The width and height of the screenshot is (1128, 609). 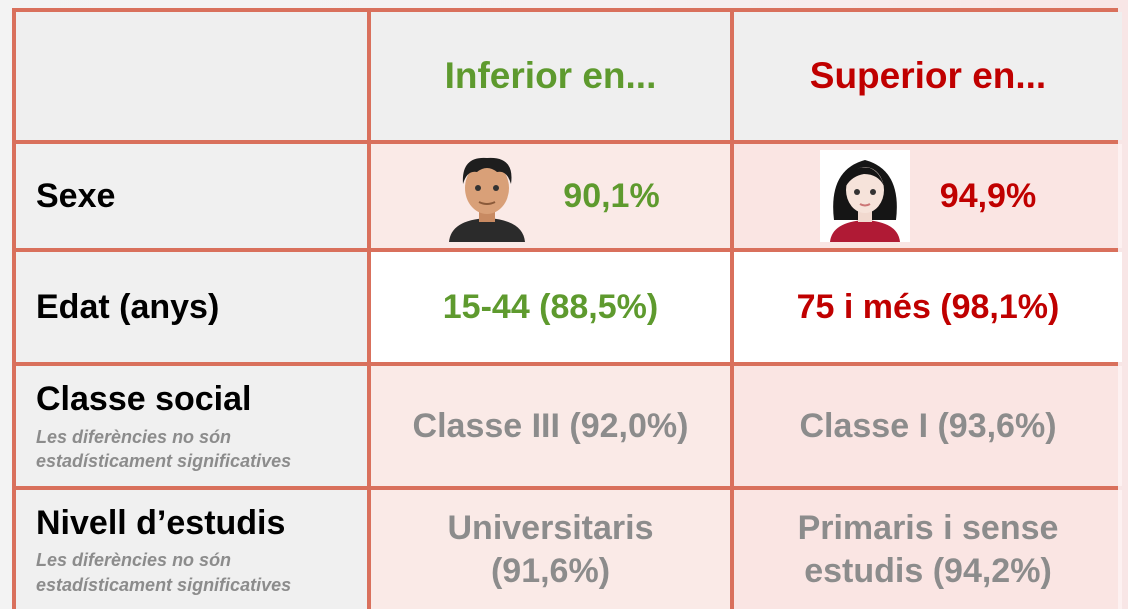 What do you see at coordinates (864, 196) in the screenshot?
I see `woman-avatar` at bounding box center [864, 196].